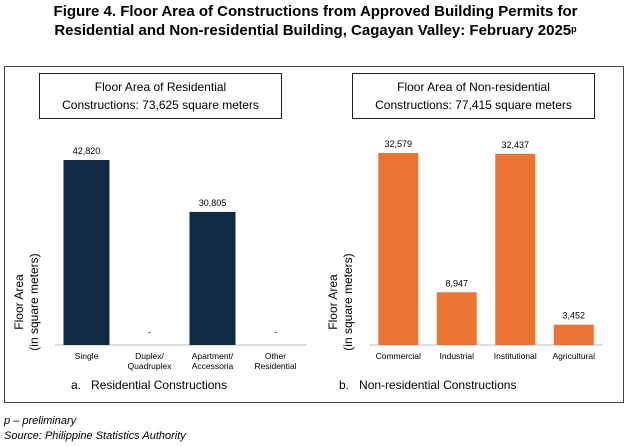 This screenshot has width=631, height=447. Describe the element at coordinates (457, 356) in the screenshot. I see `non-residential-category-label: Industrial` at that location.